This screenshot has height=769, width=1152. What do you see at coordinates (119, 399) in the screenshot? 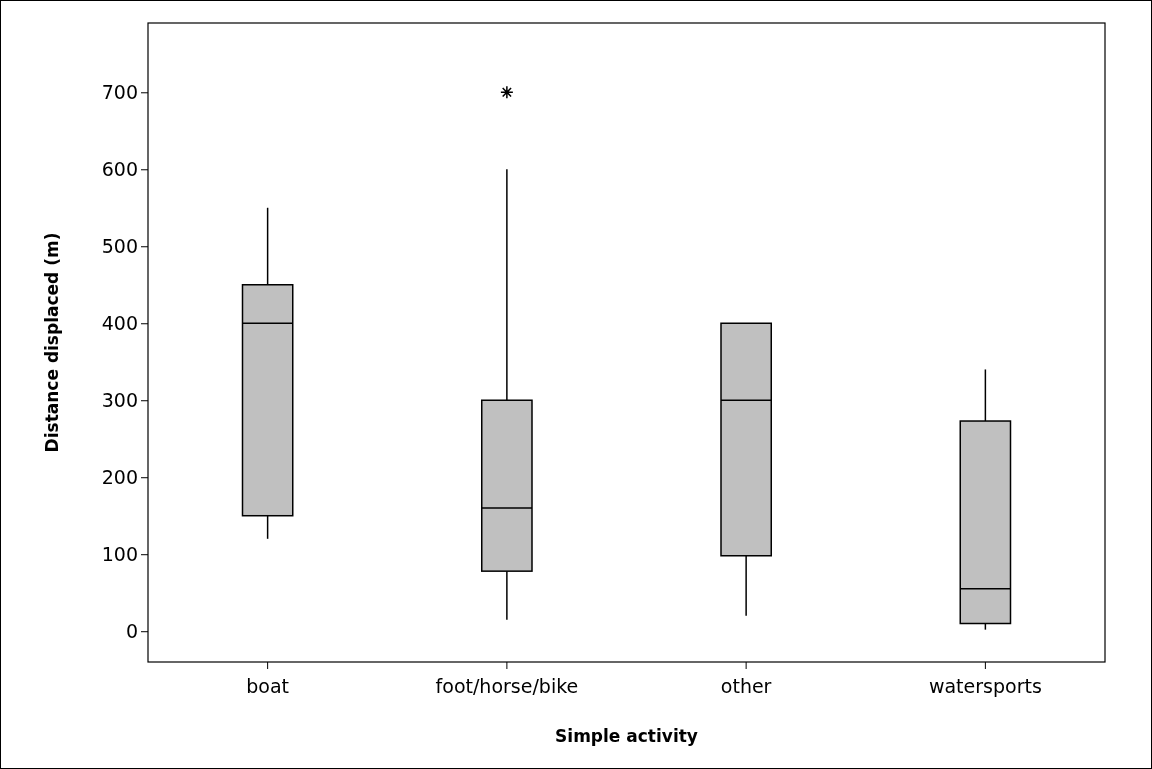
I see `y-tick-label: 300` at bounding box center [119, 399].